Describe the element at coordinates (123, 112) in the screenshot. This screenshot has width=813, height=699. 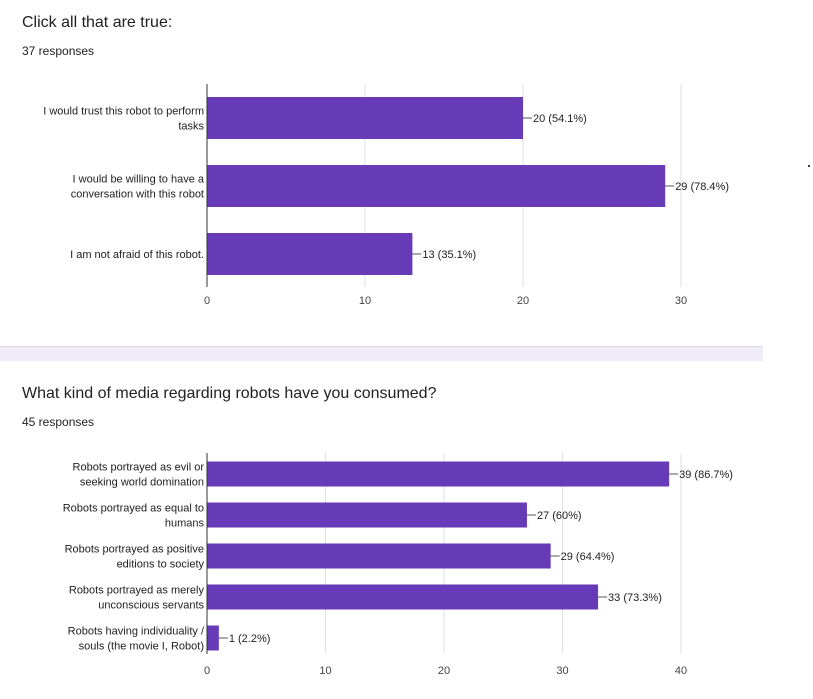
I see `category-label: I would trust this robot to perform` at that location.